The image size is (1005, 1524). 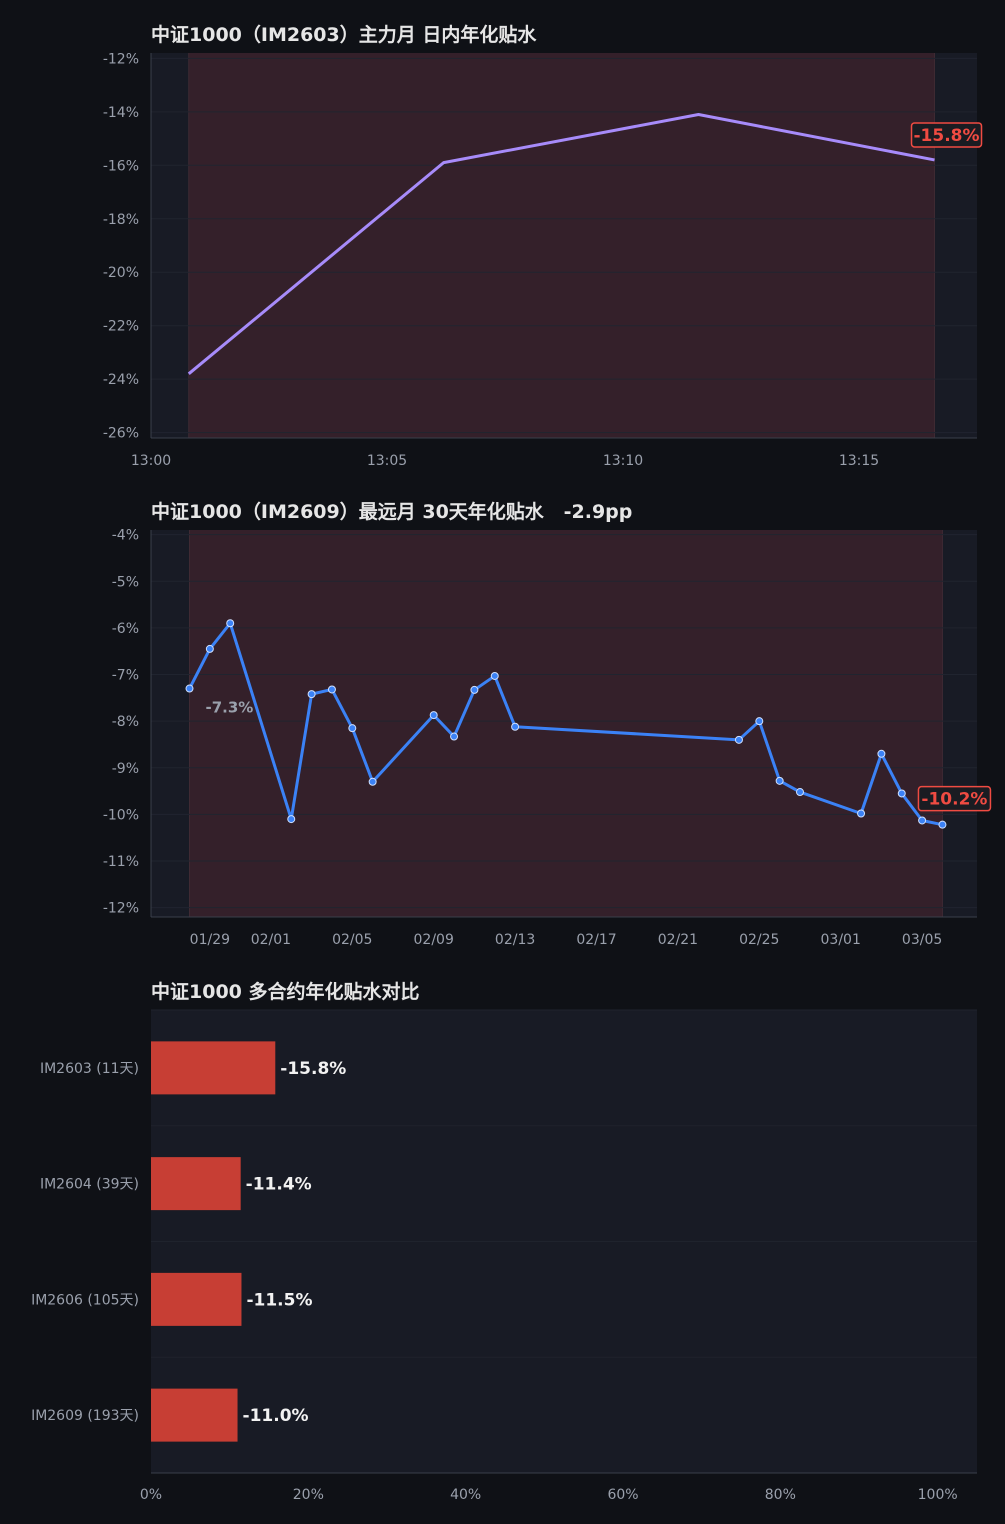 What do you see at coordinates (151, 461) in the screenshot?
I see `chart1-x-tick: 13:00` at bounding box center [151, 461].